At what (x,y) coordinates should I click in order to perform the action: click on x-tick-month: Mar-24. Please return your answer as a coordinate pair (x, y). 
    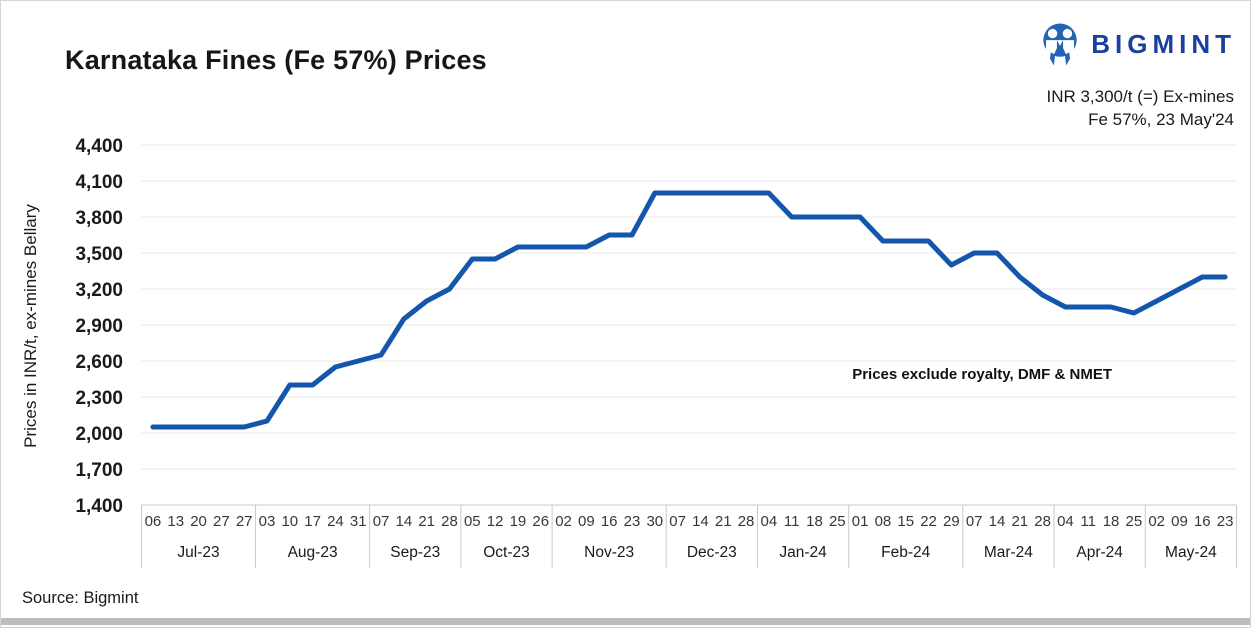
    Looking at the image, I should click on (1008, 552).